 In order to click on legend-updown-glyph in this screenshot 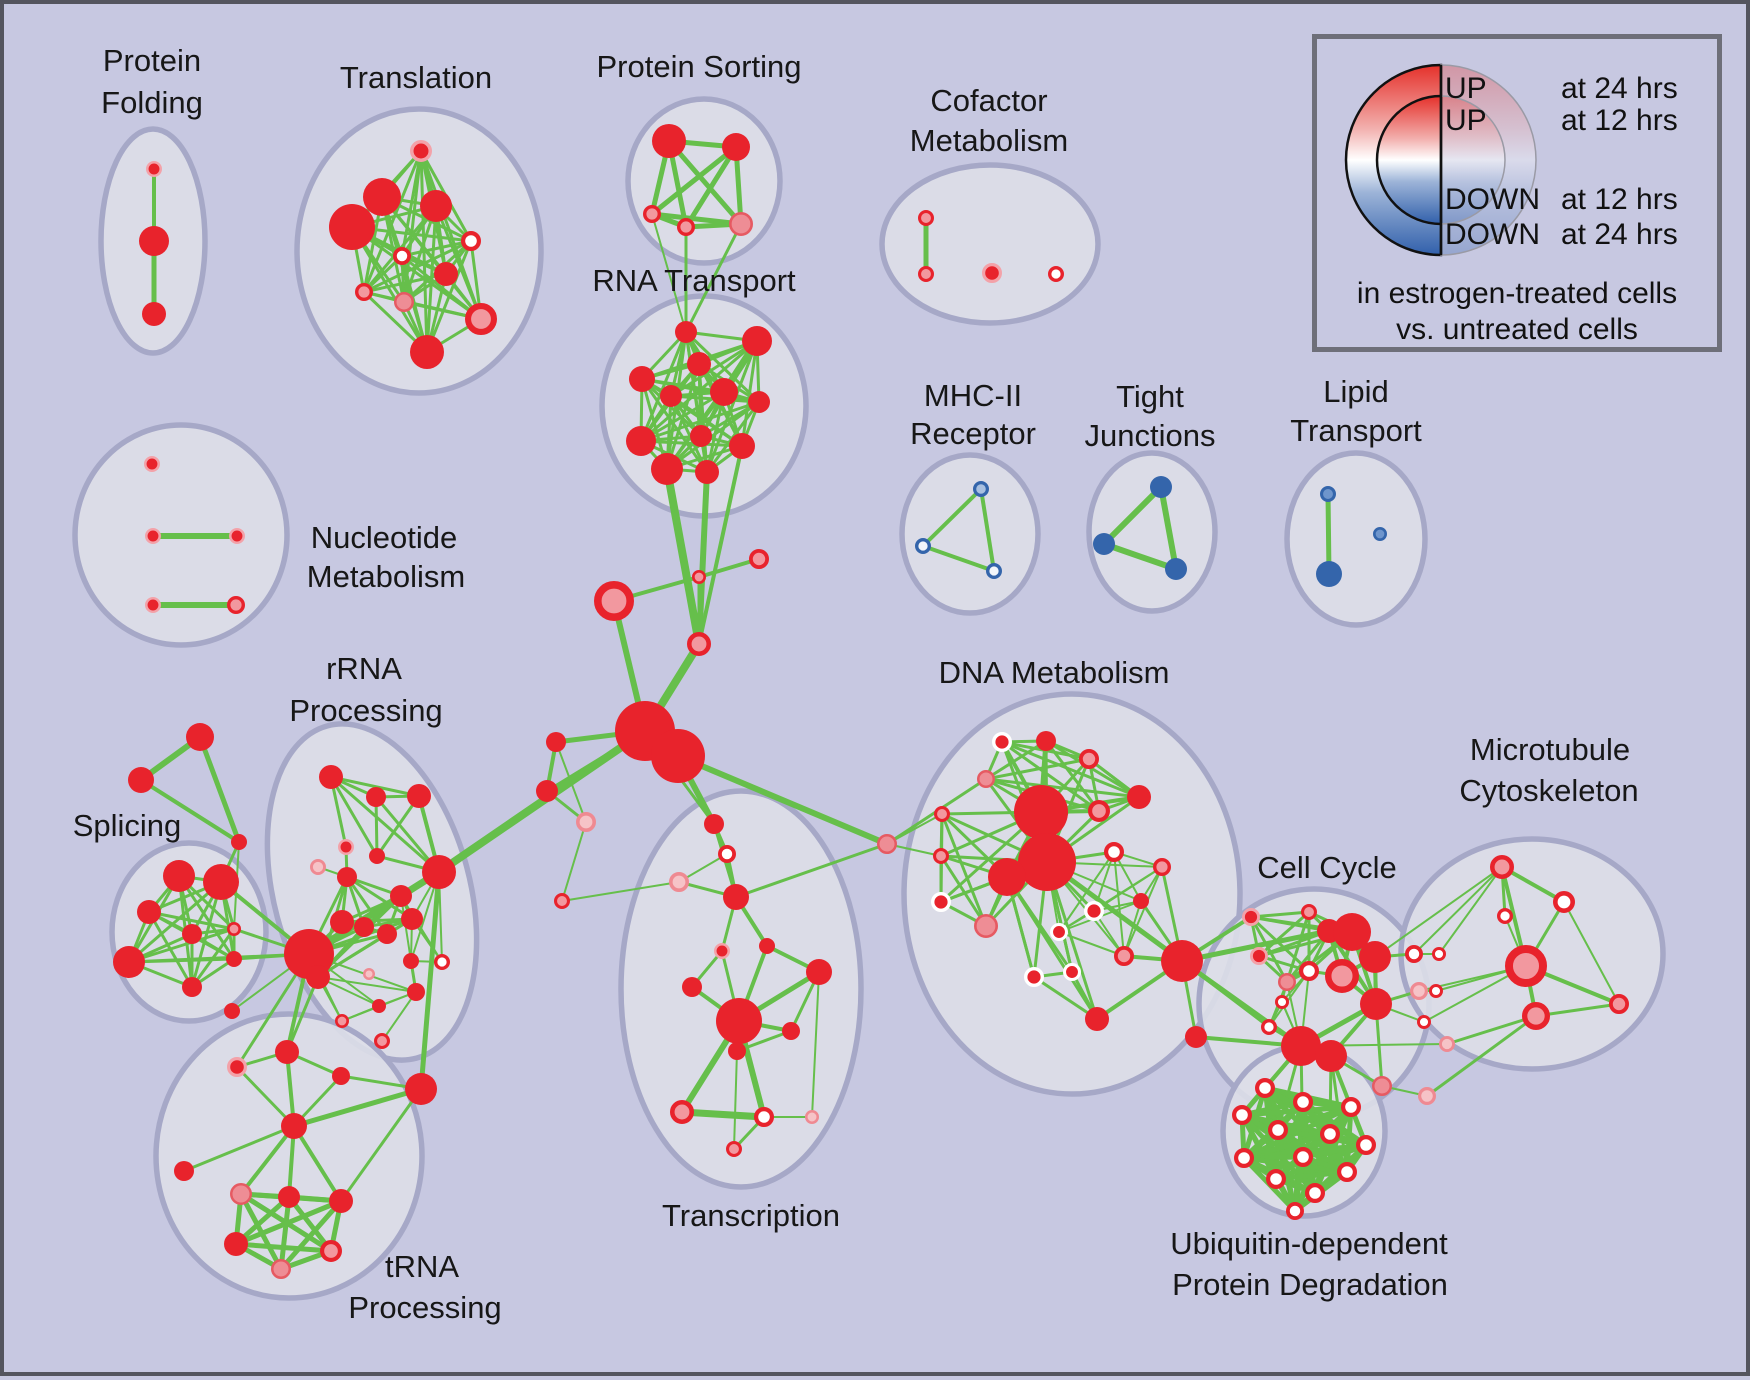, I will do `click(1440, 160)`.